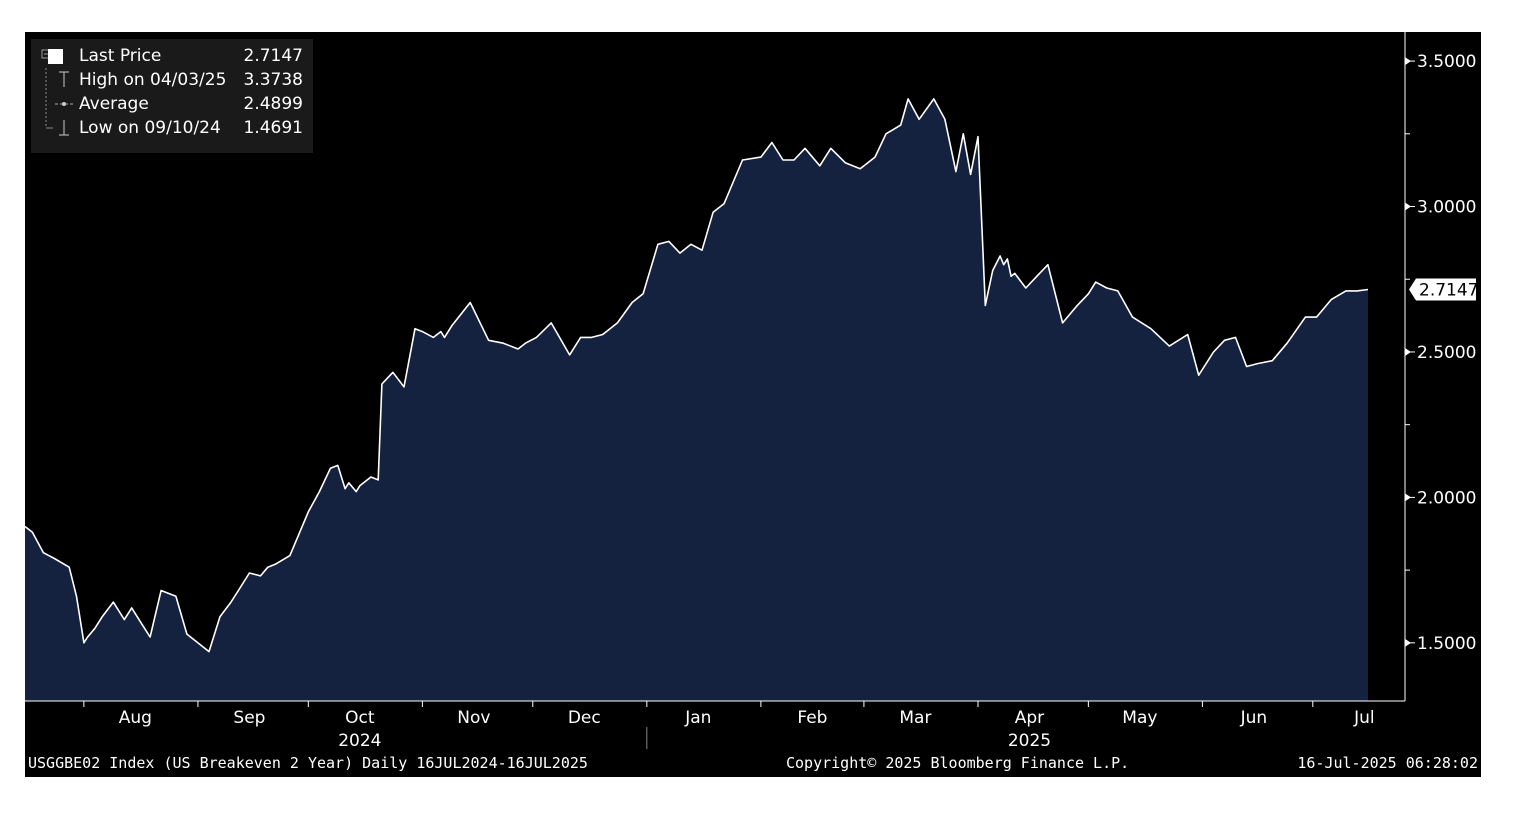  What do you see at coordinates (1029, 718) in the screenshot?
I see `x-month-label: Apr` at bounding box center [1029, 718].